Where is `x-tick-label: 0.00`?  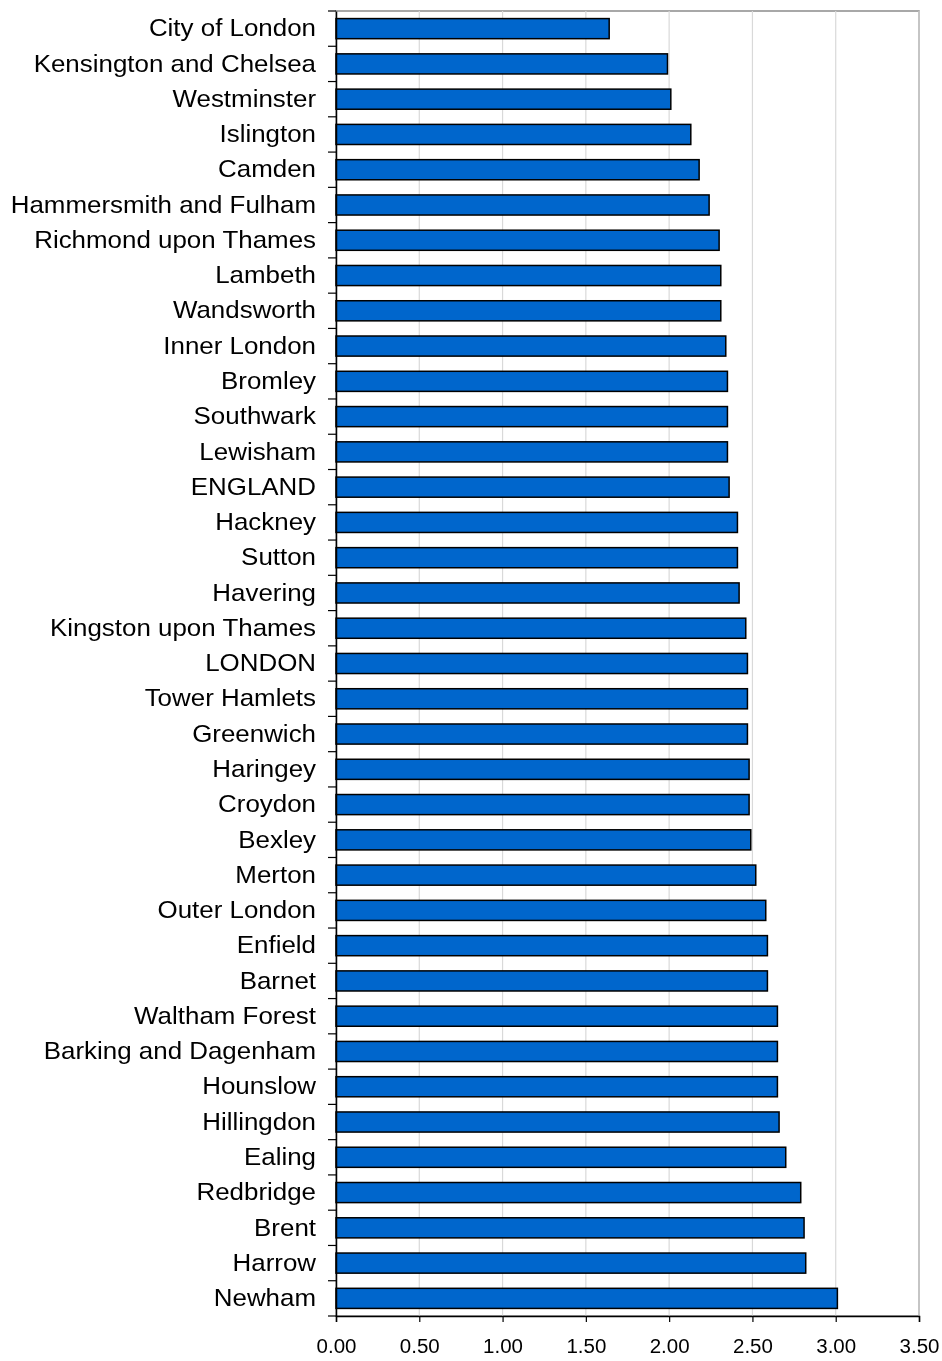
x-tick-label: 0.00 is located at coordinates (336, 1345).